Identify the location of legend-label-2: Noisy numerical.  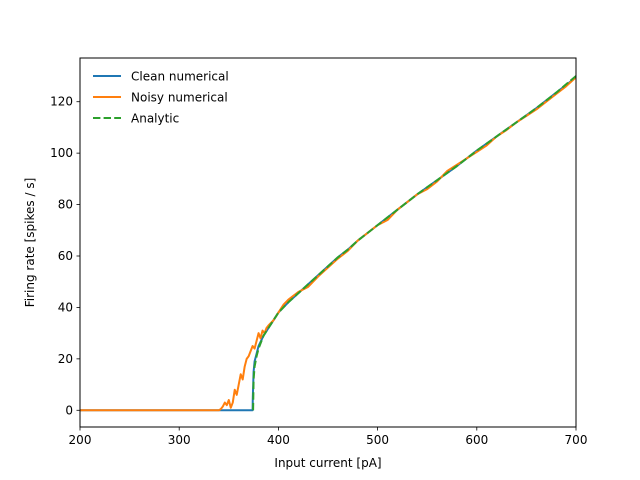
(179, 98).